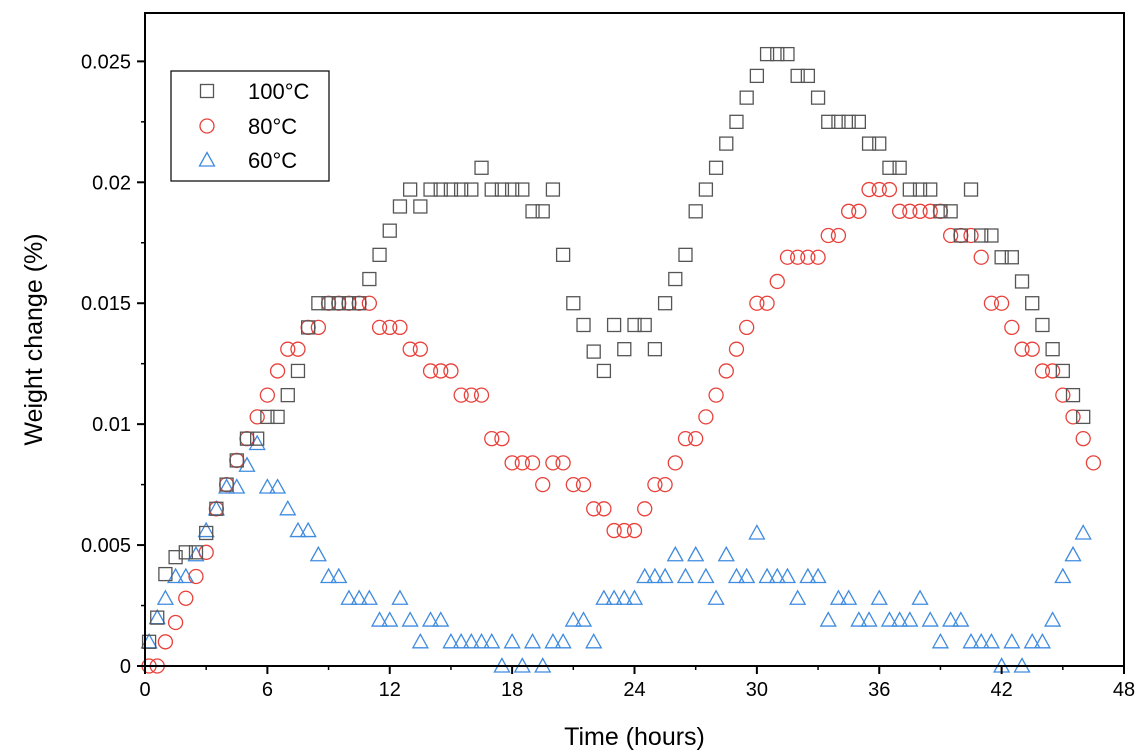 This screenshot has width=1141, height=753. Describe the element at coordinates (272, 126) in the screenshot. I see `legend-label-80c: 80°C` at that location.